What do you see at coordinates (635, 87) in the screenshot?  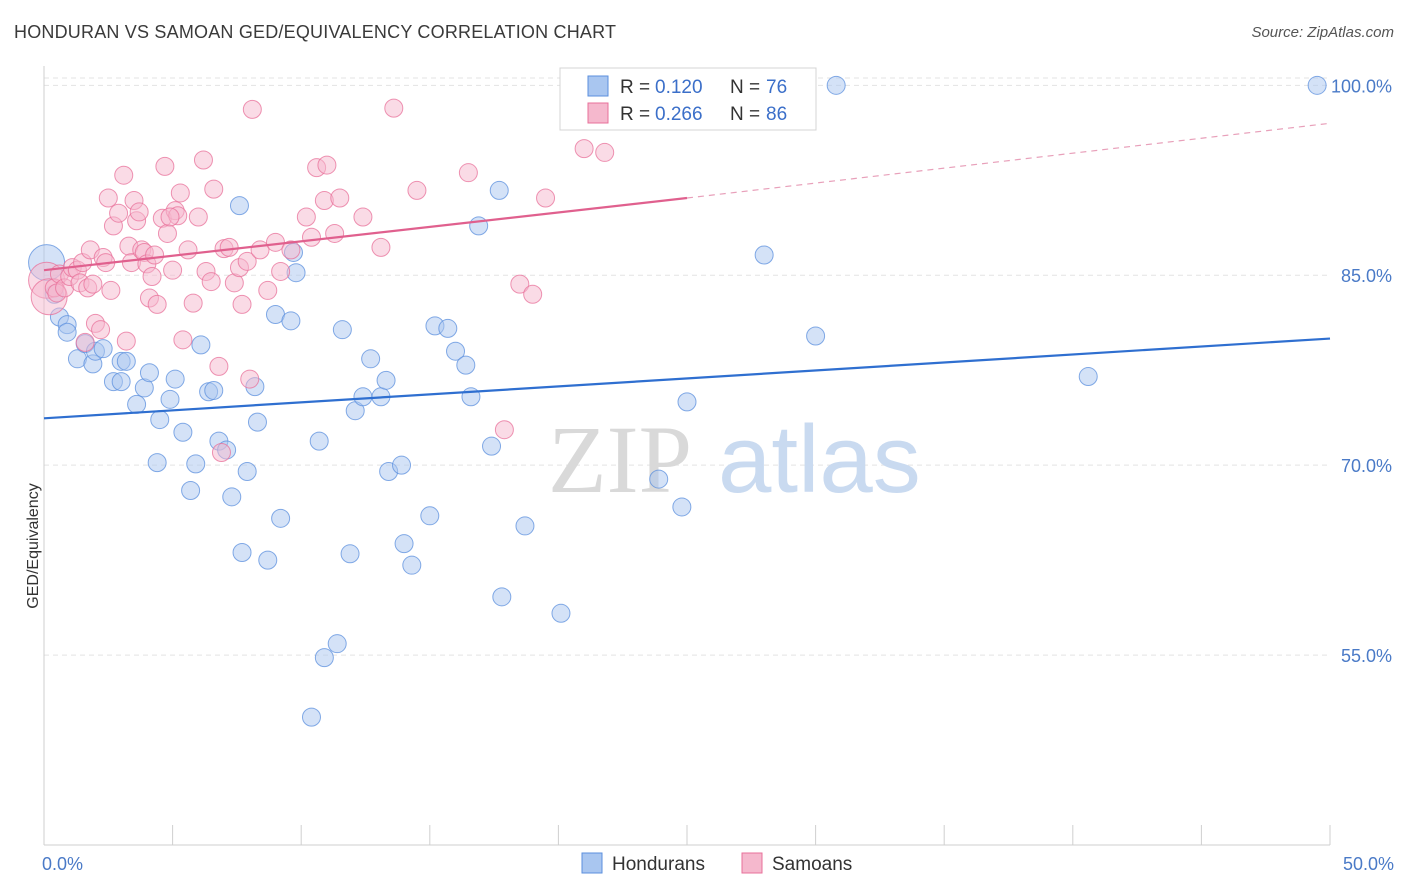 I see `legend-r-label-1: R =` at bounding box center [635, 87].